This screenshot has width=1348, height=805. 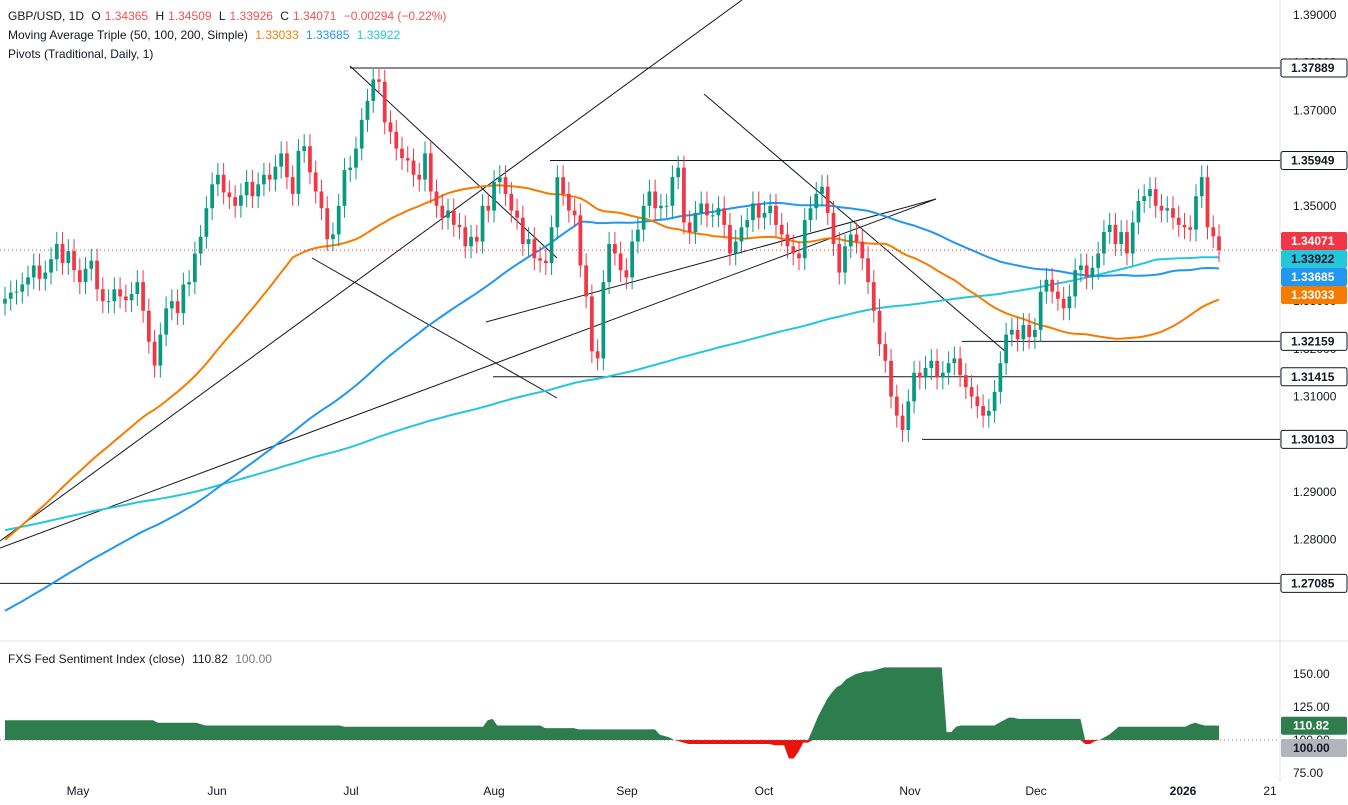 I want to click on time-tick-label: Dec, so click(x=1035, y=791).